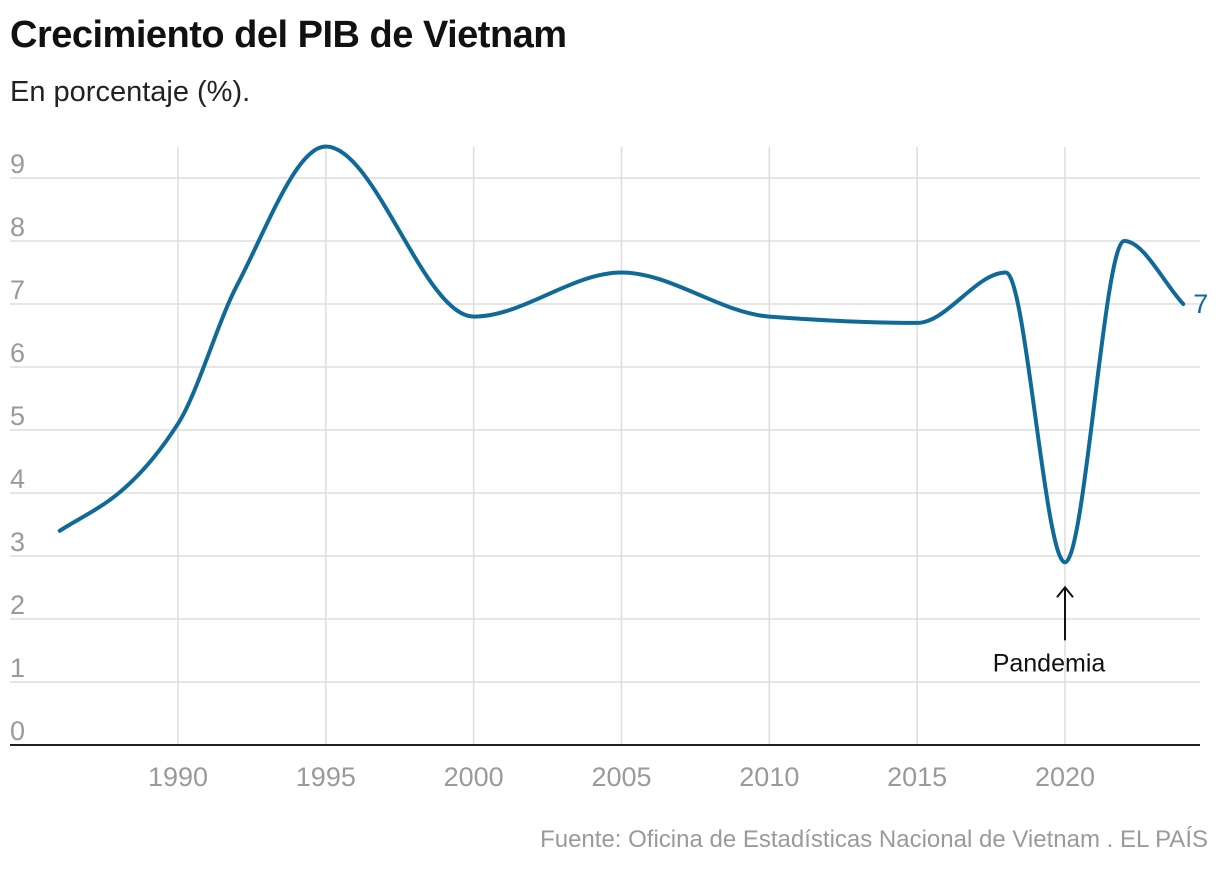 The image size is (1220, 872). I want to click on x-tick-label-2010: 2010, so click(769, 777).